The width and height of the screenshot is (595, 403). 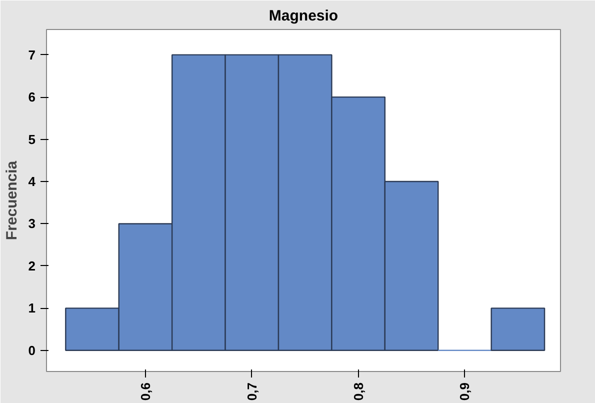 What do you see at coordinates (32, 54) in the screenshot?
I see `y-tick-label: 7` at bounding box center [32, 54].